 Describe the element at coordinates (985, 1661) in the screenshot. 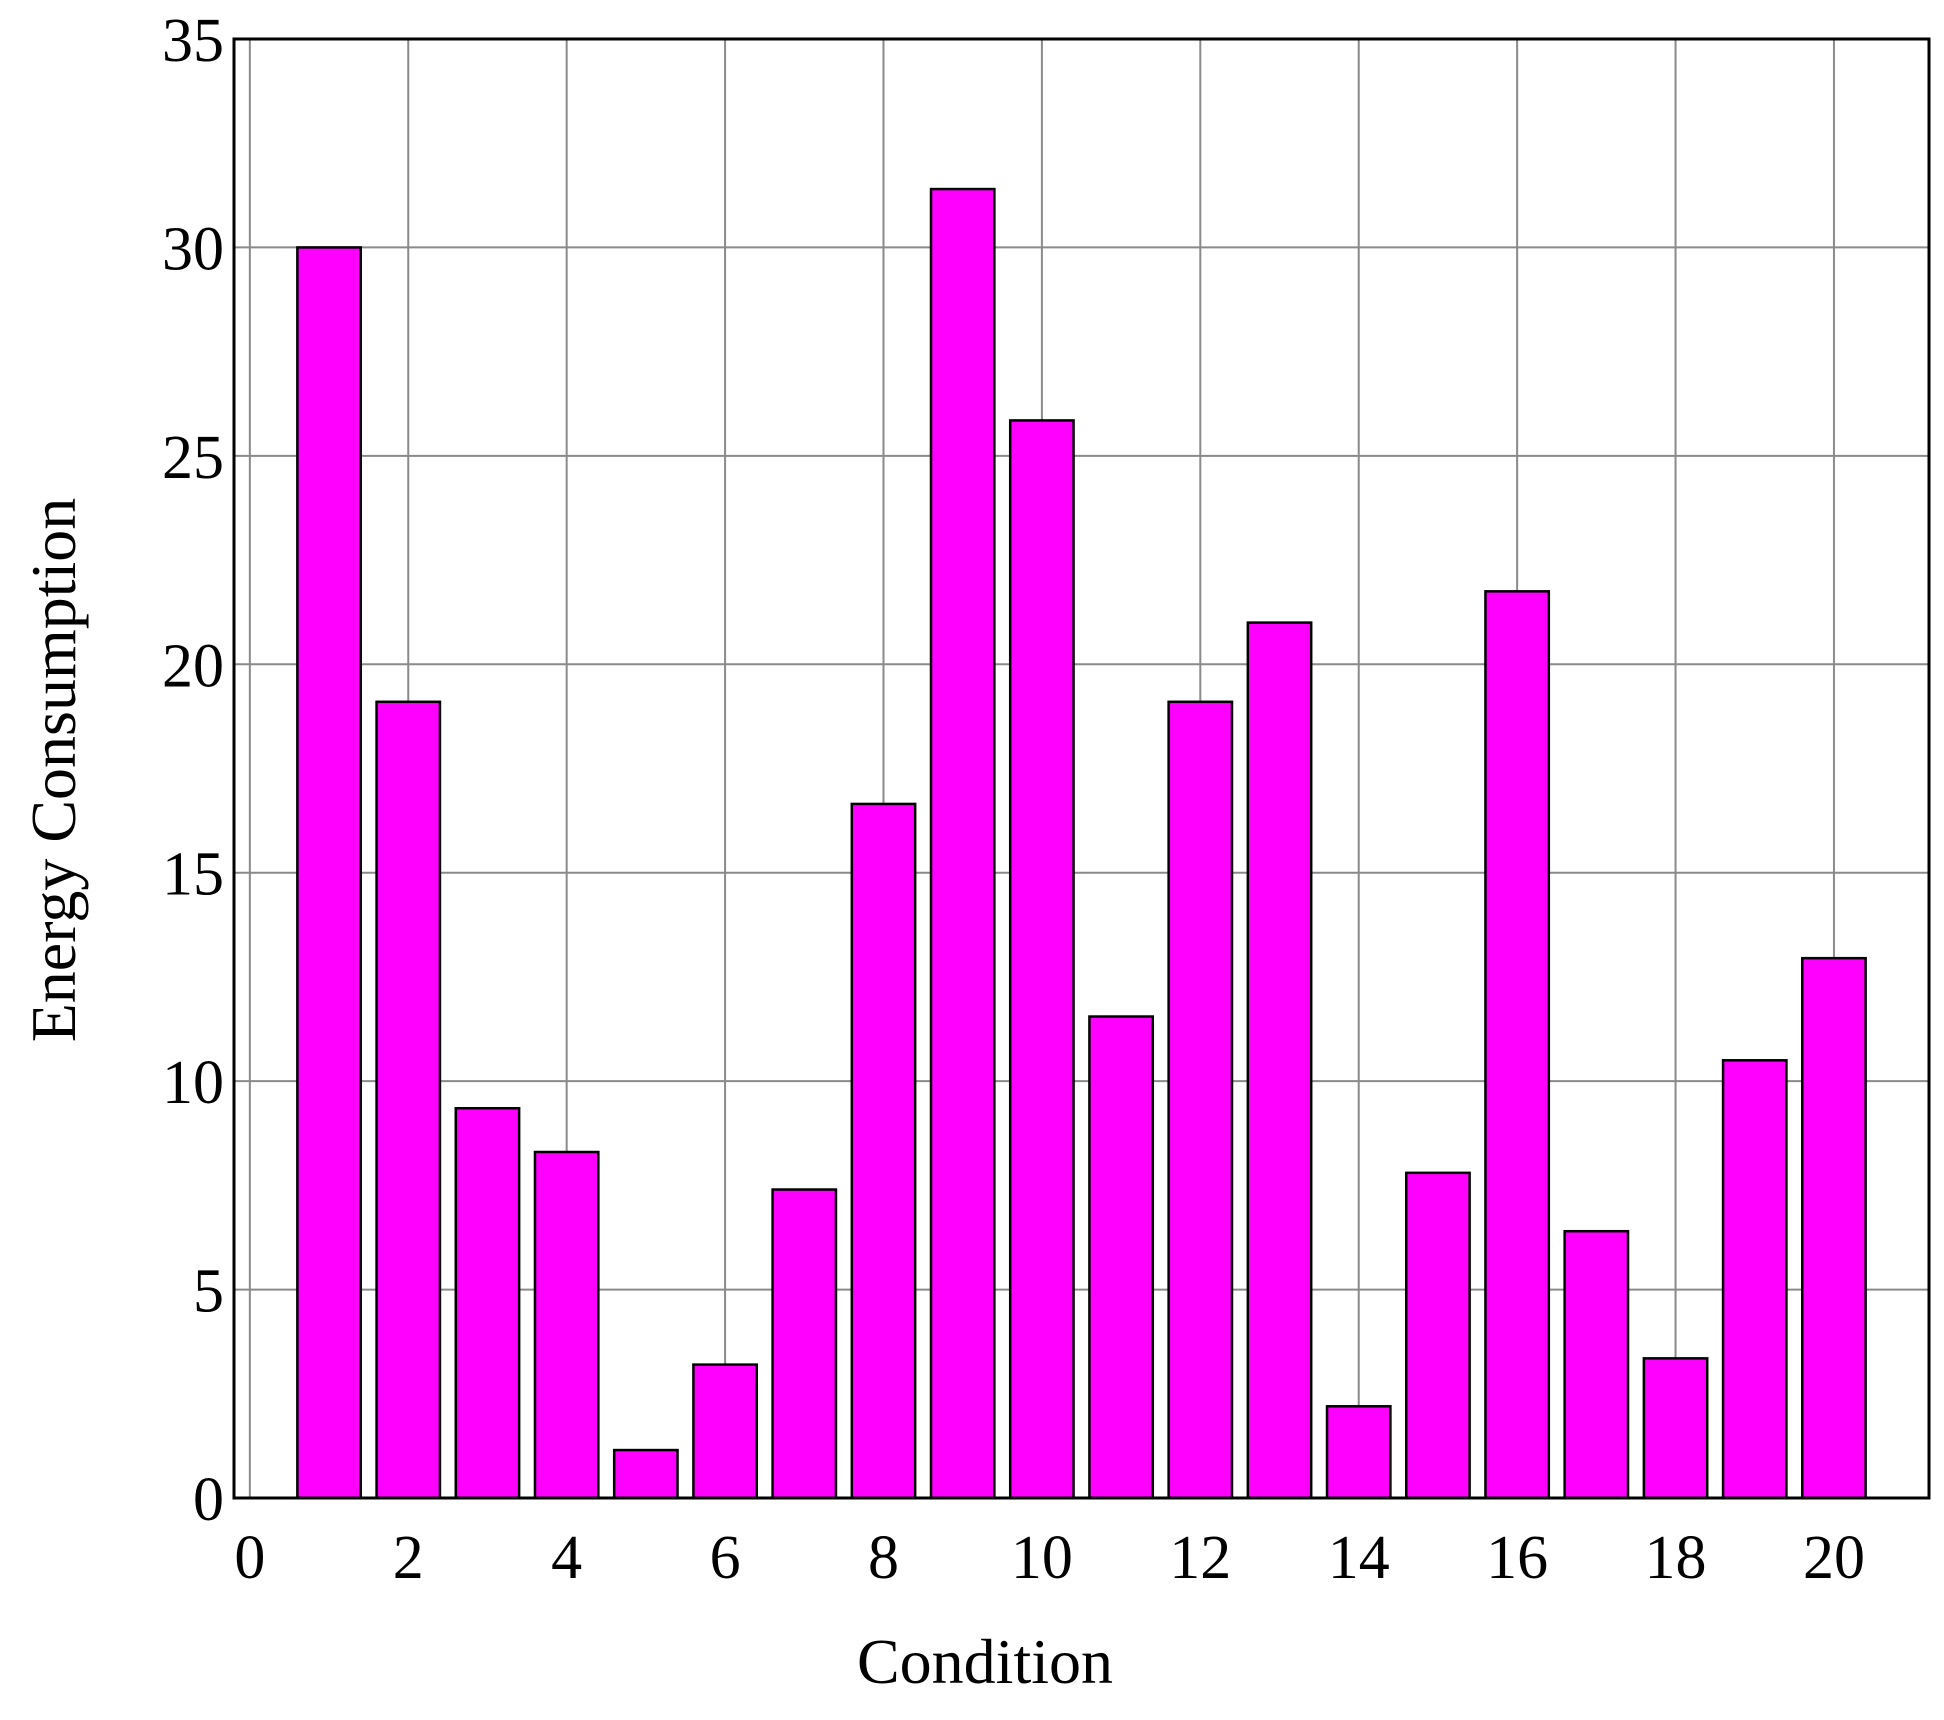

I see `x-axis-label: Condition` at that location.